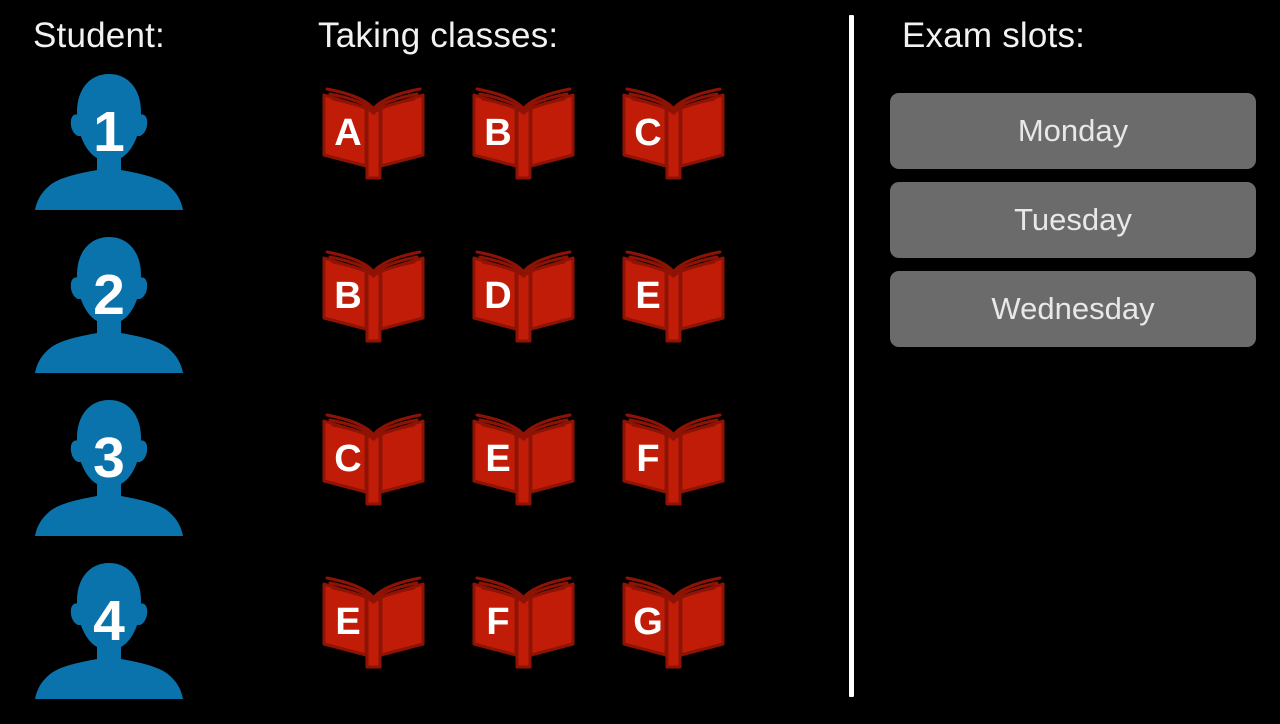 Image resolution: width=1280 pixels, height=724 pixels. I want to click on student-avatar-icon: 2, so click(109, 304).